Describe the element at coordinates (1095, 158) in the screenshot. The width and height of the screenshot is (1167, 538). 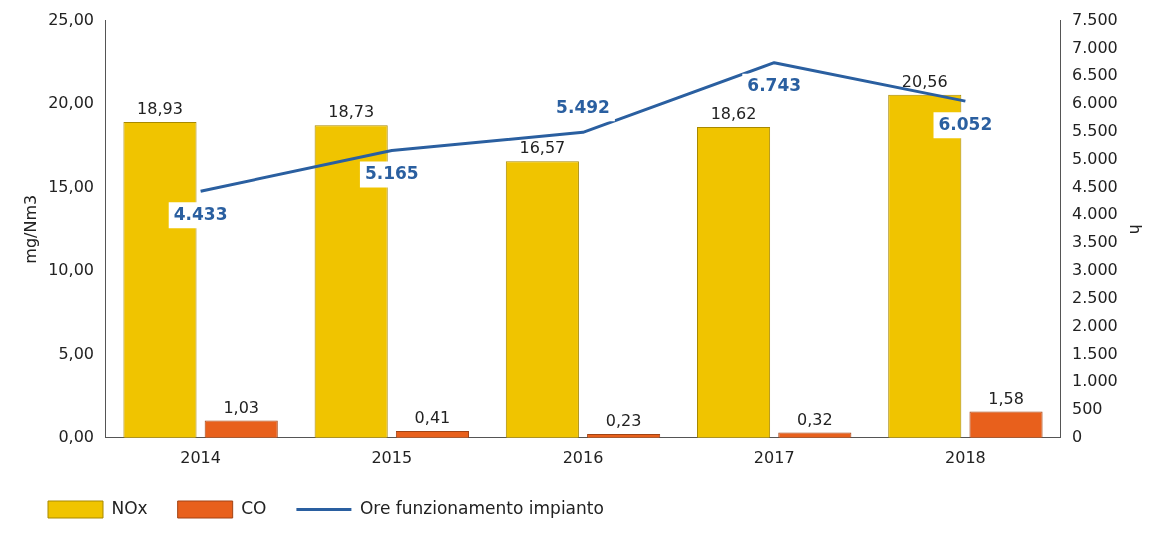
I see `y2-tick-label: 5.000` at that location.